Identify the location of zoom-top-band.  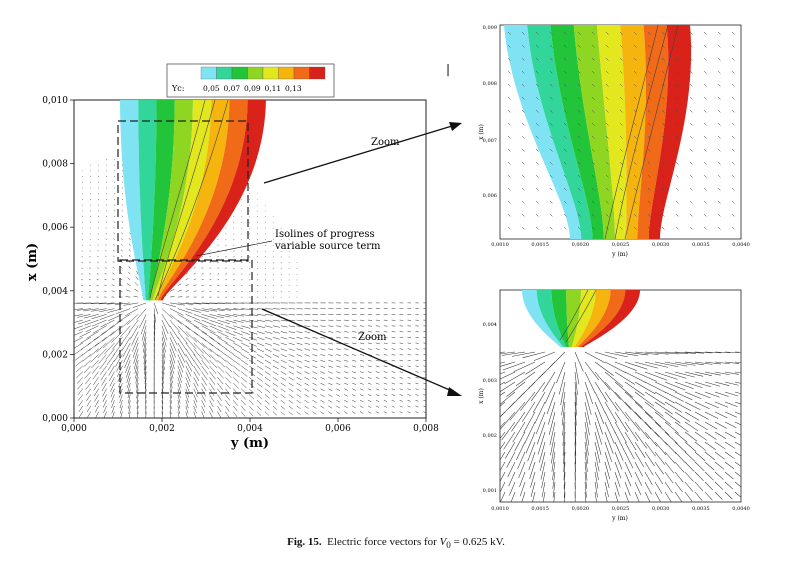
(543, 132).